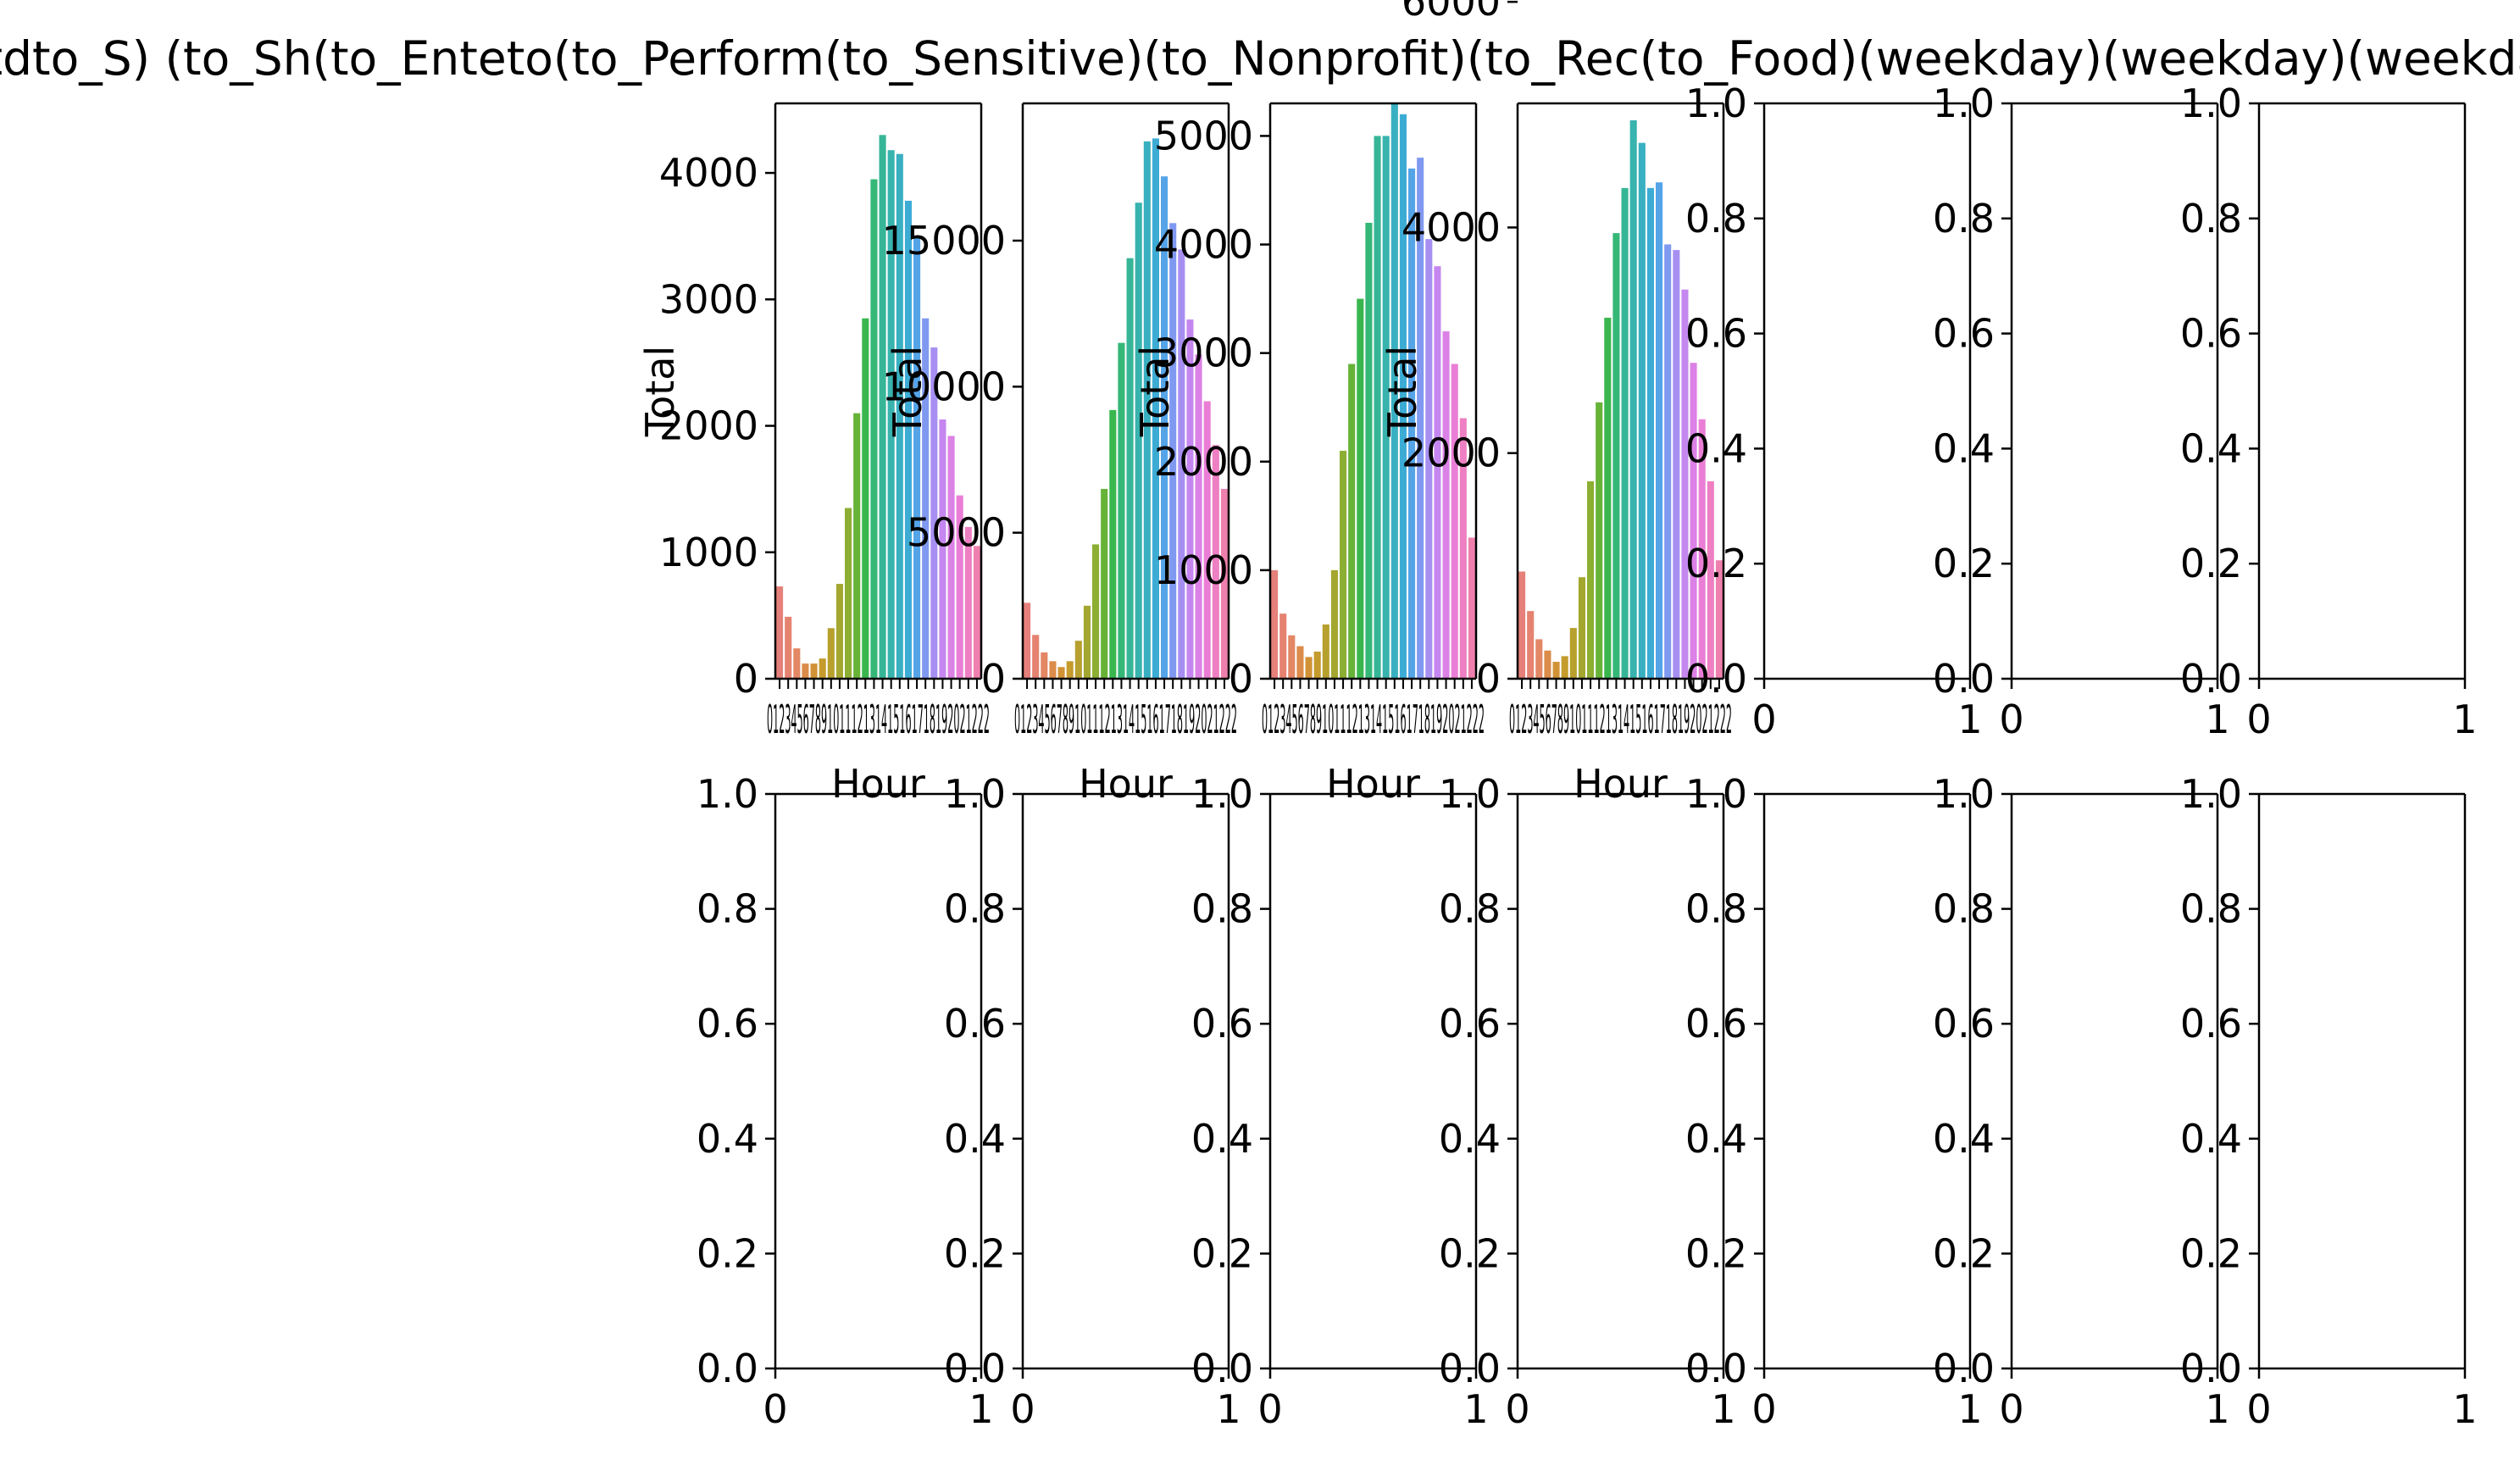 Image resolution: width=2520 pixels, height=1471 pixels. Describe the element at coordinates (2081, 1101) in the screenshot. I see `empty-panel-r2-c6: 0.00.20.40.60.81.00 1` at that location.